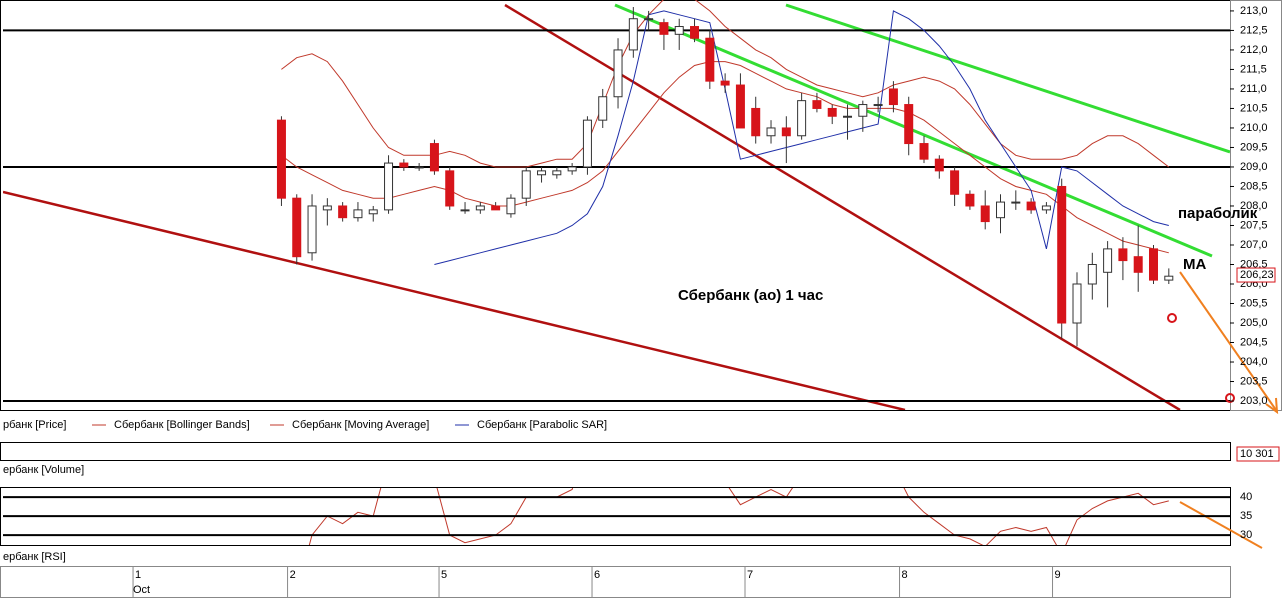 The image size is (1282, 599). Describe the element at coordinates (1218, 213) in the screenshot. I see `annotation: параболик` at that location.